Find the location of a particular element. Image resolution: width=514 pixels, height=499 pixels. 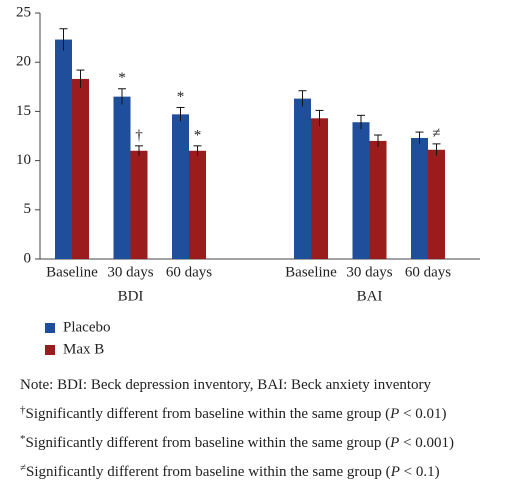

group-label: BAI is located at coordinates (370, 296).